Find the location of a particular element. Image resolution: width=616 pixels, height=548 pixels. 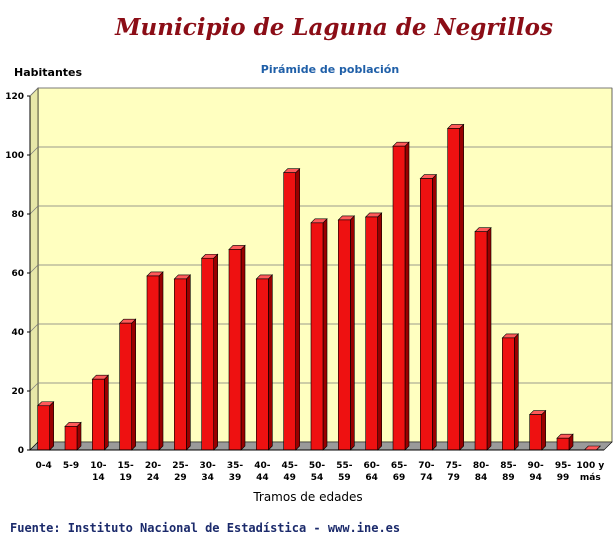

x-tick-label: 79 is located at coordinates (453, 478).